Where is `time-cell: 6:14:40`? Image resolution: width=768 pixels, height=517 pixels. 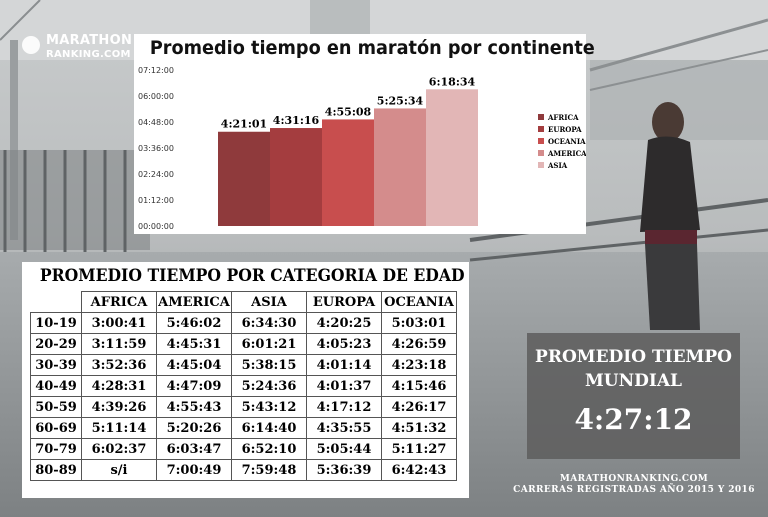
time-cell: 6:14:40 is located at coordinates (269, 428).